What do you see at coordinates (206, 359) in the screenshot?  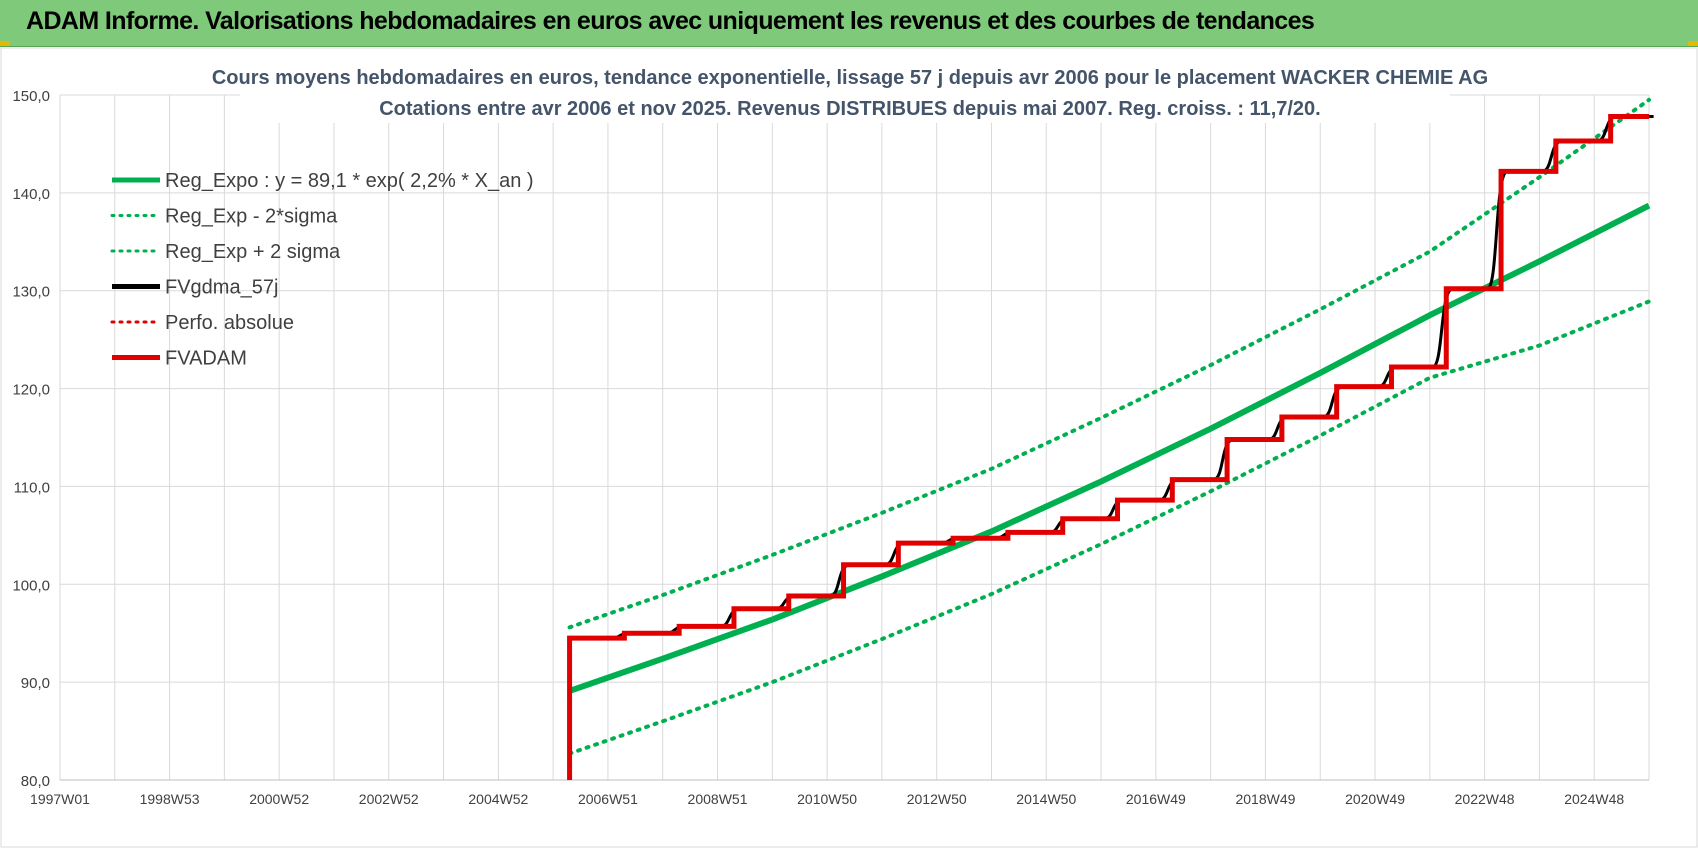 I see `legend-label: FVADAM` at bounding box center [206, 359].